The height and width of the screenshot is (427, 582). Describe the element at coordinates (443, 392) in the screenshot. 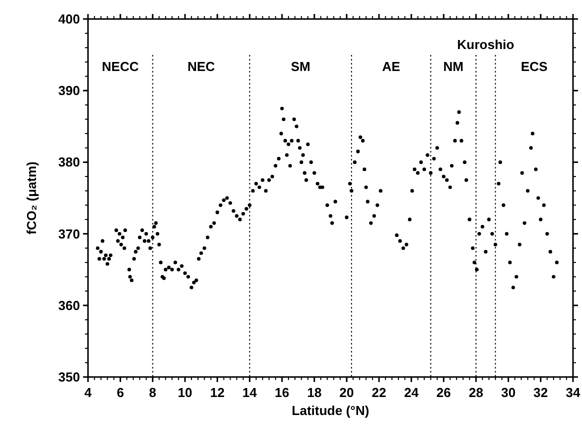

I see `x-tick-label: 26` at that location.